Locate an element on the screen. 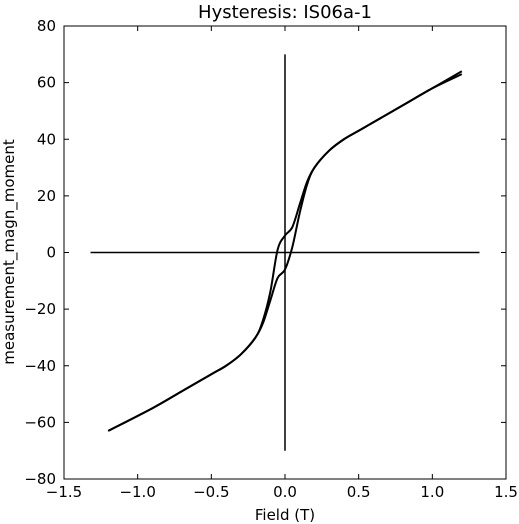  chart-title: Hysteresis: IS06a-1 is located at coordinates (285, 12).